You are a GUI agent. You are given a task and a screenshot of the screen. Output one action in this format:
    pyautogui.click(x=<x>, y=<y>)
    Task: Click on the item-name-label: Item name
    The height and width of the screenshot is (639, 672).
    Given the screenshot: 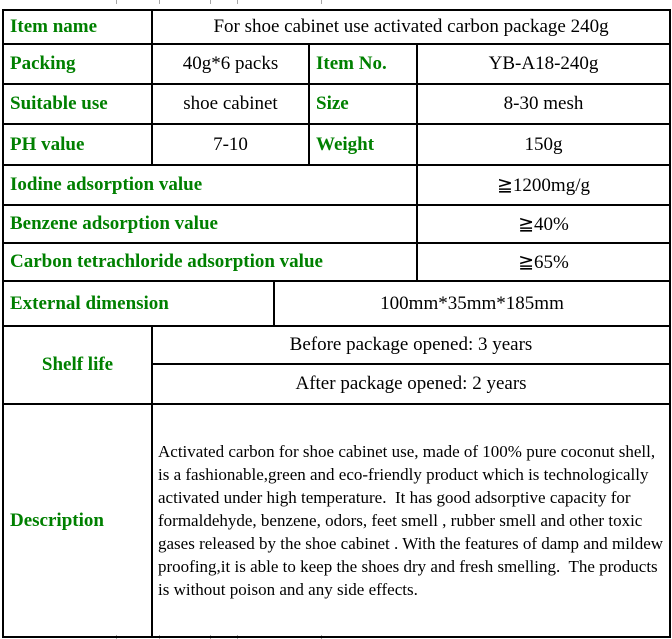 What is the action you would take?
    pyautogui.click(x=77, y=27)
    